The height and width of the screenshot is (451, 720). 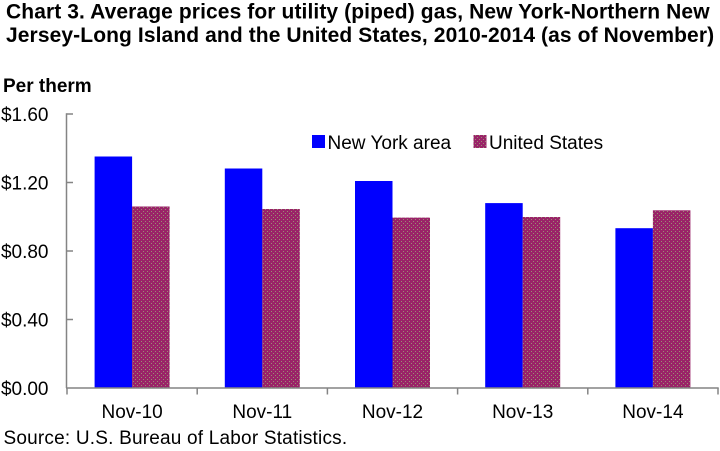 I want to click on svg-text: Per therm, so click(x=47, y=86).